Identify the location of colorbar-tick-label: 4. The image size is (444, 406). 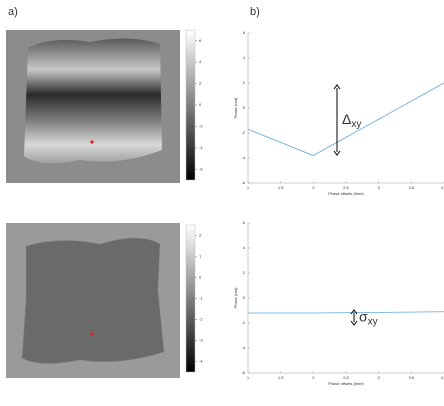
(200, 61).